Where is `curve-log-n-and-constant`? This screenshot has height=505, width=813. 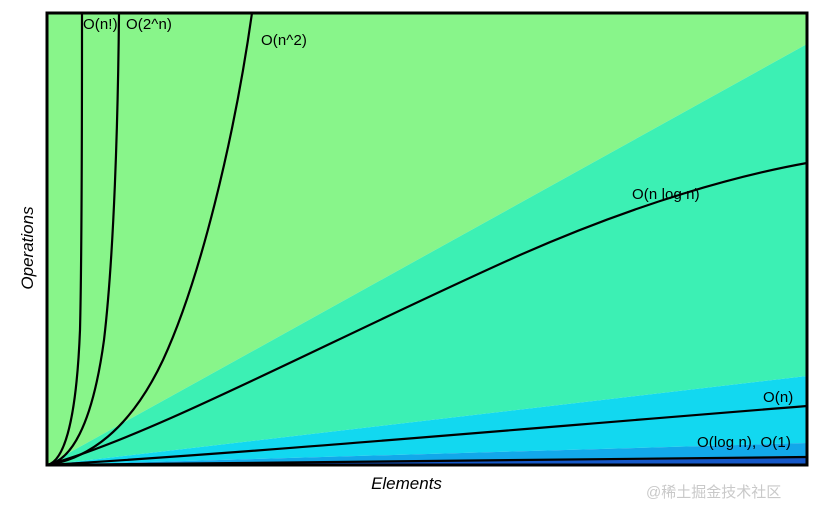
curve-log-n-and-constant is located at coordinates (427, 460).